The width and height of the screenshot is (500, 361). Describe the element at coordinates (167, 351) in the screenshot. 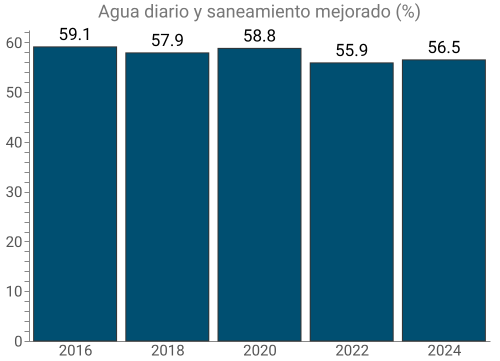

I see `x-tick-label: 2018` at that location.